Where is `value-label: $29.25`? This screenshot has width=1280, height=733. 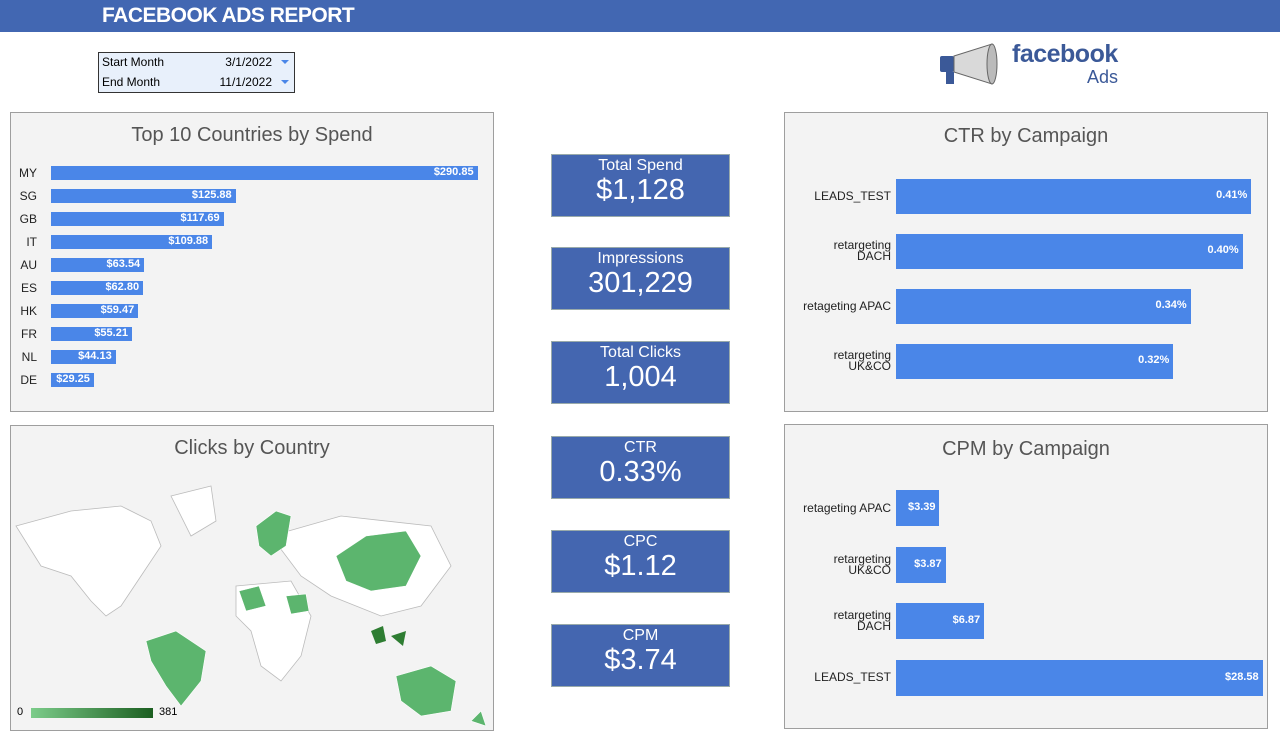
value-label: $29.25 is located at coordinates (73, 379).